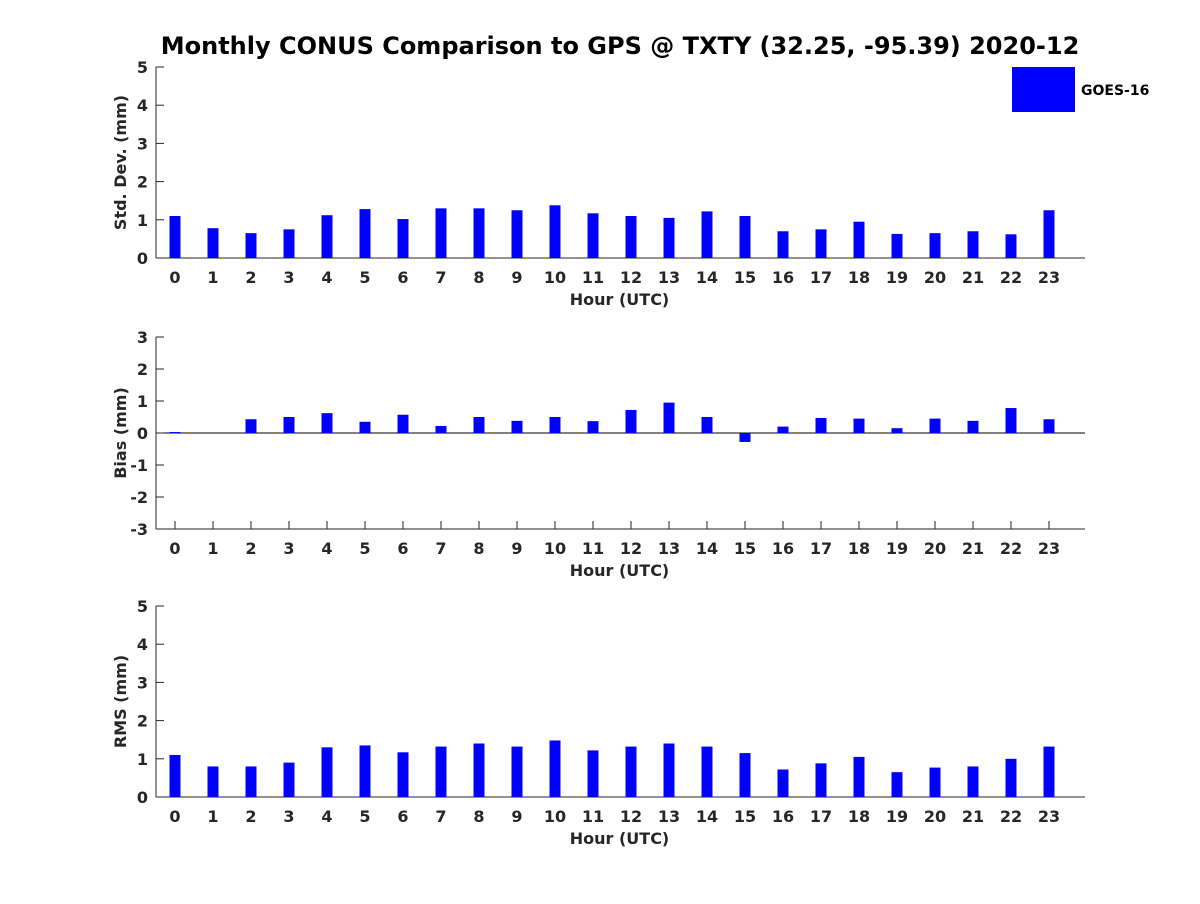  I want to click on legend-swatch, so click(1043, 89).